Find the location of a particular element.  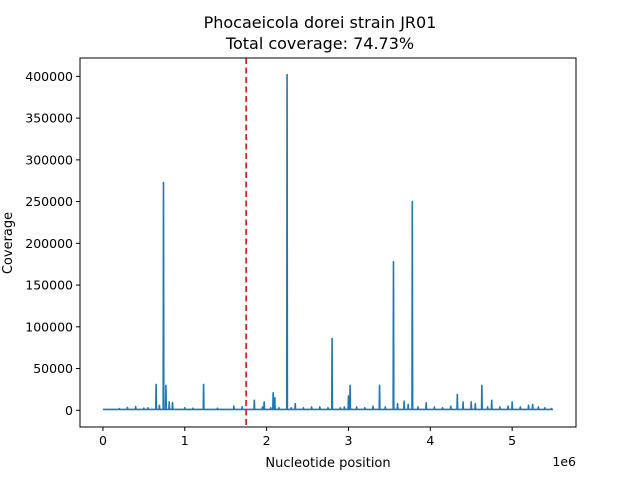

chart-subtitle: Total coverage: 74.73% is located at coordinates (319, 43).